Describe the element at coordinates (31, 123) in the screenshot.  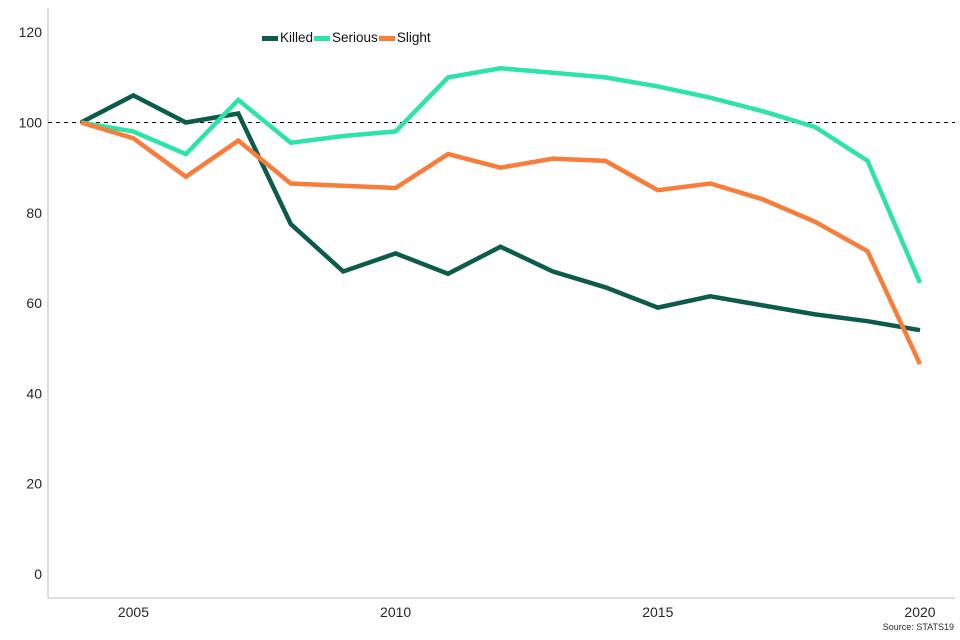
I see `y-tick-label: 100` at that location.